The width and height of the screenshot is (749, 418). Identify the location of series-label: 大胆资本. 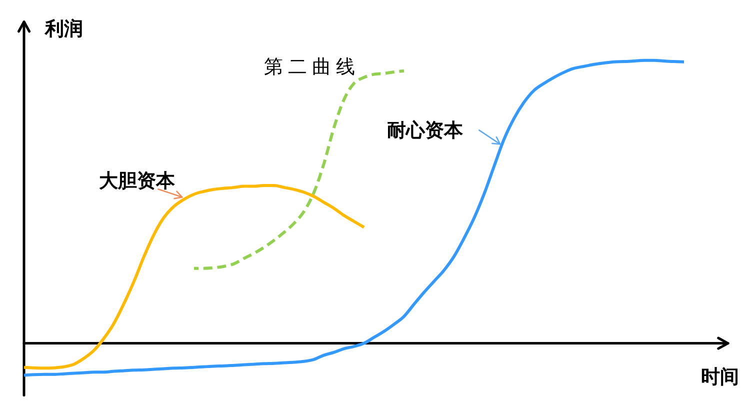
(137, 181).